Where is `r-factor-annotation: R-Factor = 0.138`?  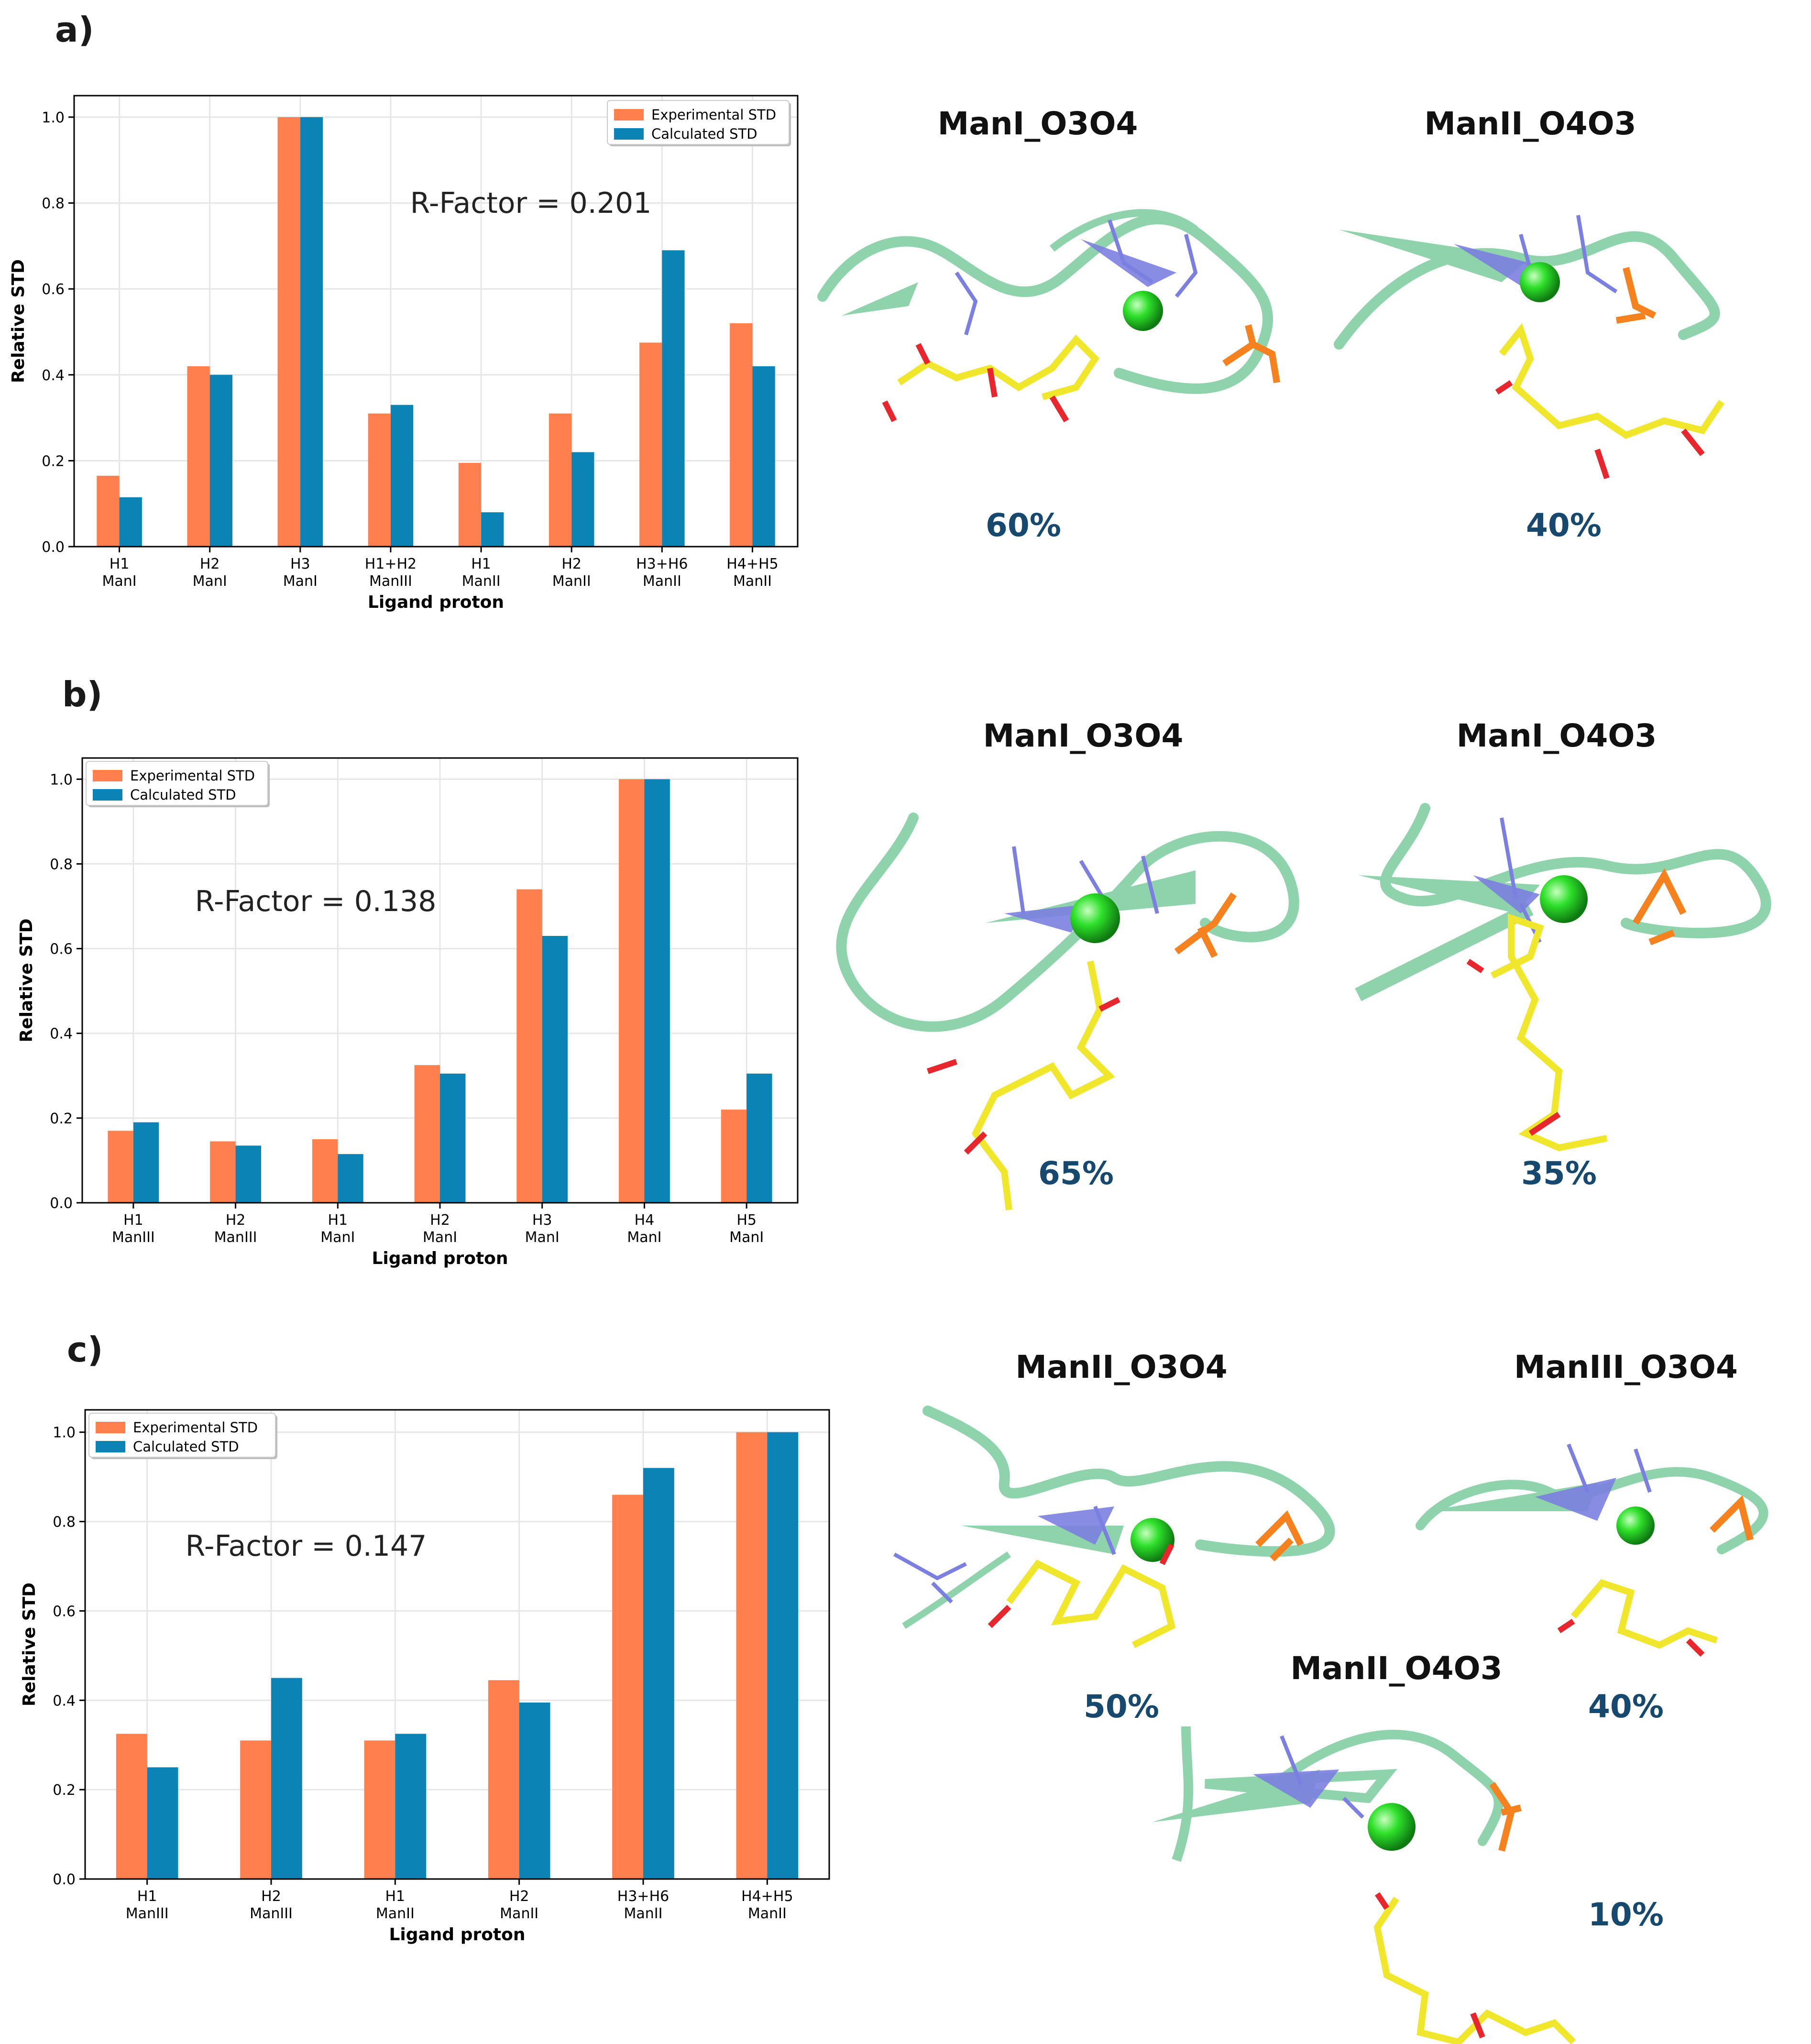
r-factor-annotation: R-Factor = 0.138 is located at coordinates (316, 902).